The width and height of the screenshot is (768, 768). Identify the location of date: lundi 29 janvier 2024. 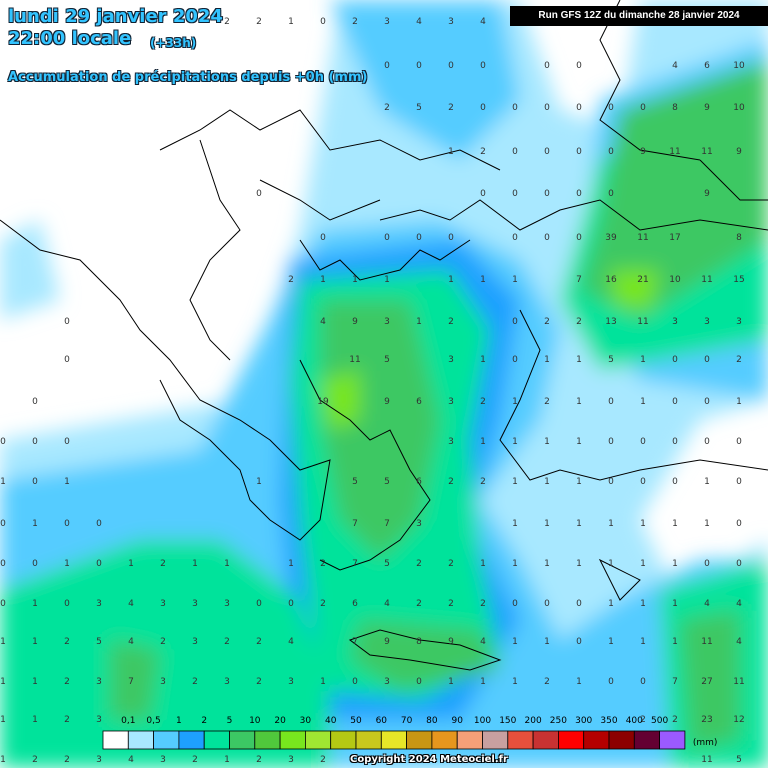
(115, 16).